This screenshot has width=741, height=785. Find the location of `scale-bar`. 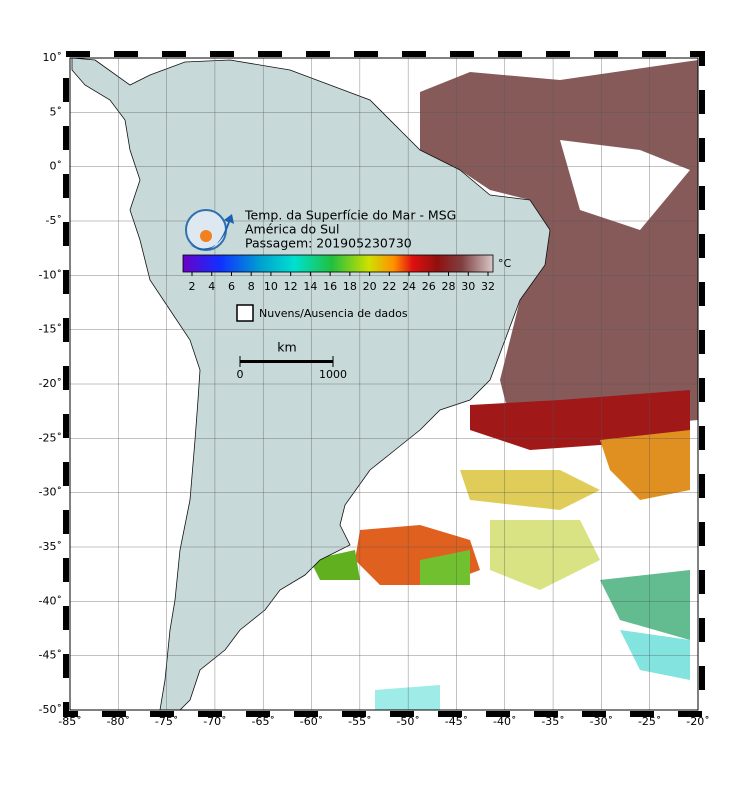

scale-bar is located at coordinates (286, 361).